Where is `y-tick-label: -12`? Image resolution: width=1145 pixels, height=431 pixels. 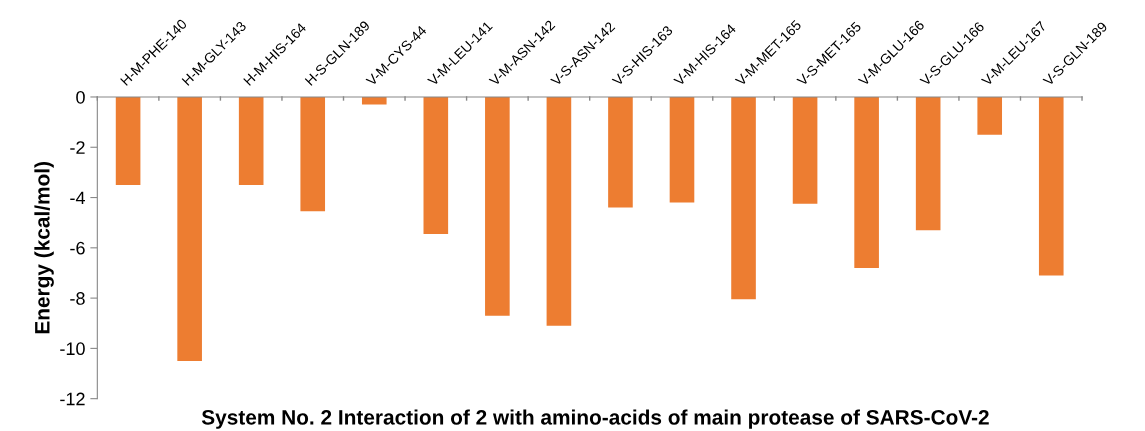
y-tick-label: -12 is located at coordinates (72, 399).